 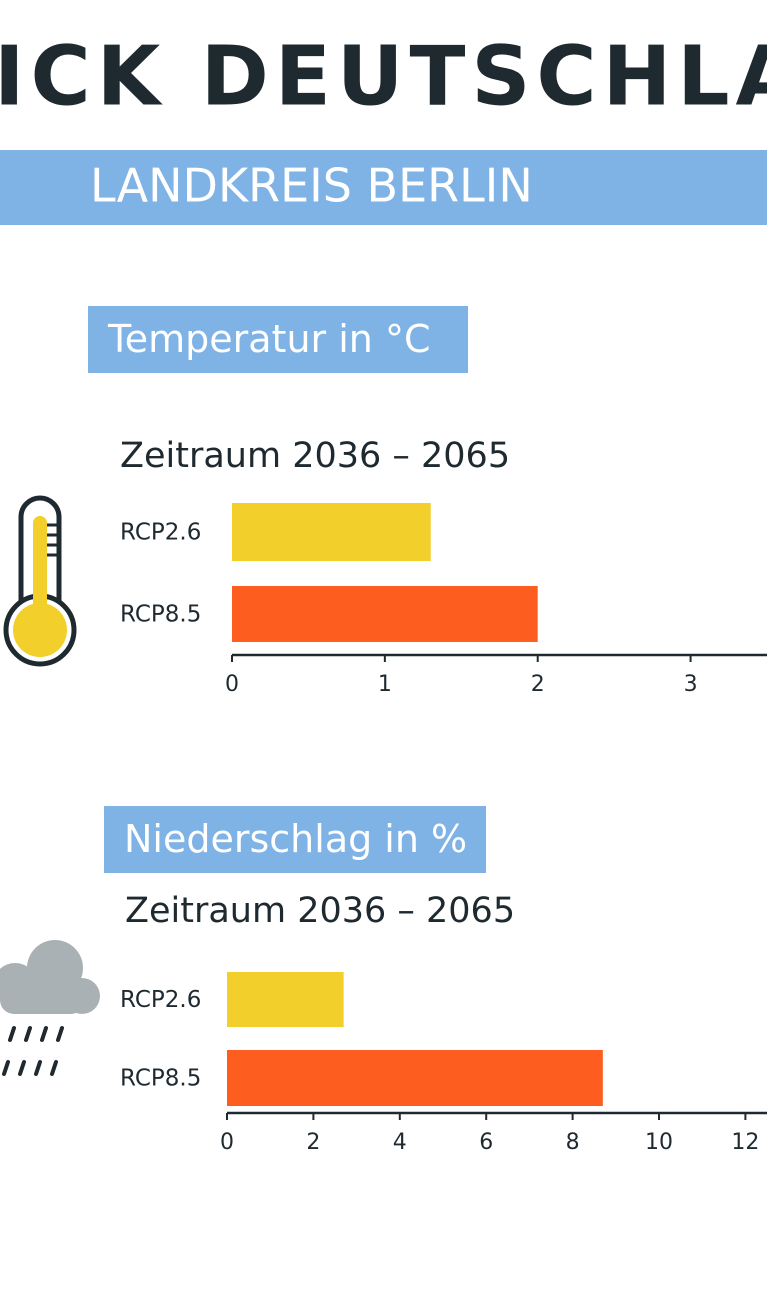 I want to click on chart-title: Temperatur in °C, so click(x=269, y=339).